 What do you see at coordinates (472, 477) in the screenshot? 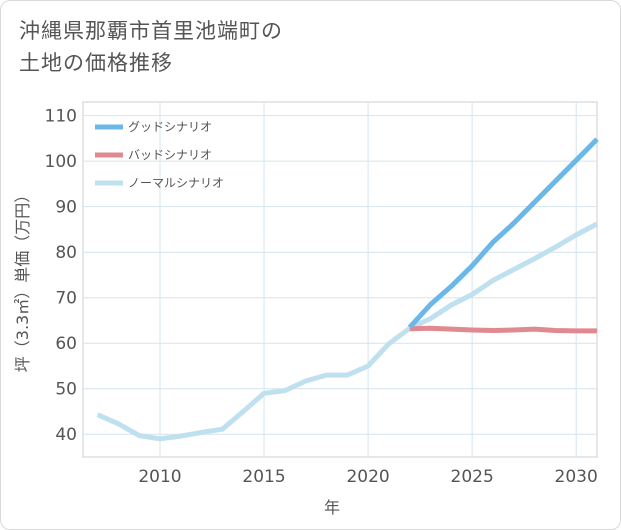
I see `x-tick-label: 2025` at bounding box center [472, 477].